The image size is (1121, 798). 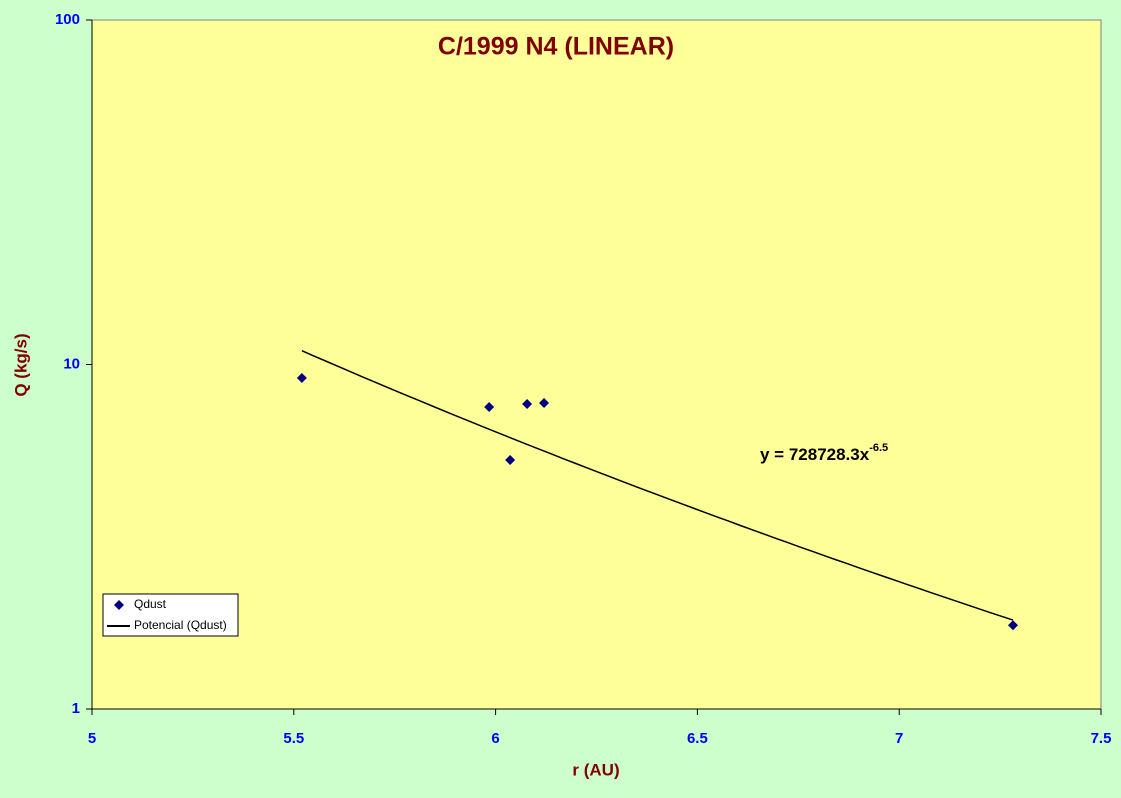 What do you see at coordinates (556, 47) in the screenshot?
I see `chart-title: C/1999 N4 (LINEAR)` at bounding box center [556, 47].